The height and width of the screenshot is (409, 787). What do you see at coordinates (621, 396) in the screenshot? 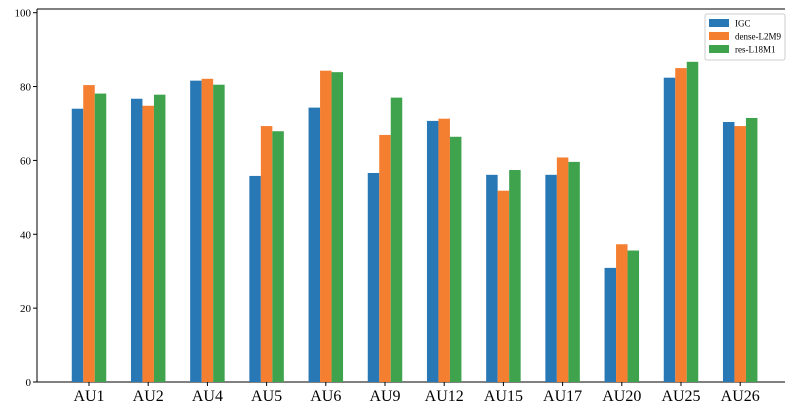
I see `x-tick-label: AU20` at bounding box center [621, 396].